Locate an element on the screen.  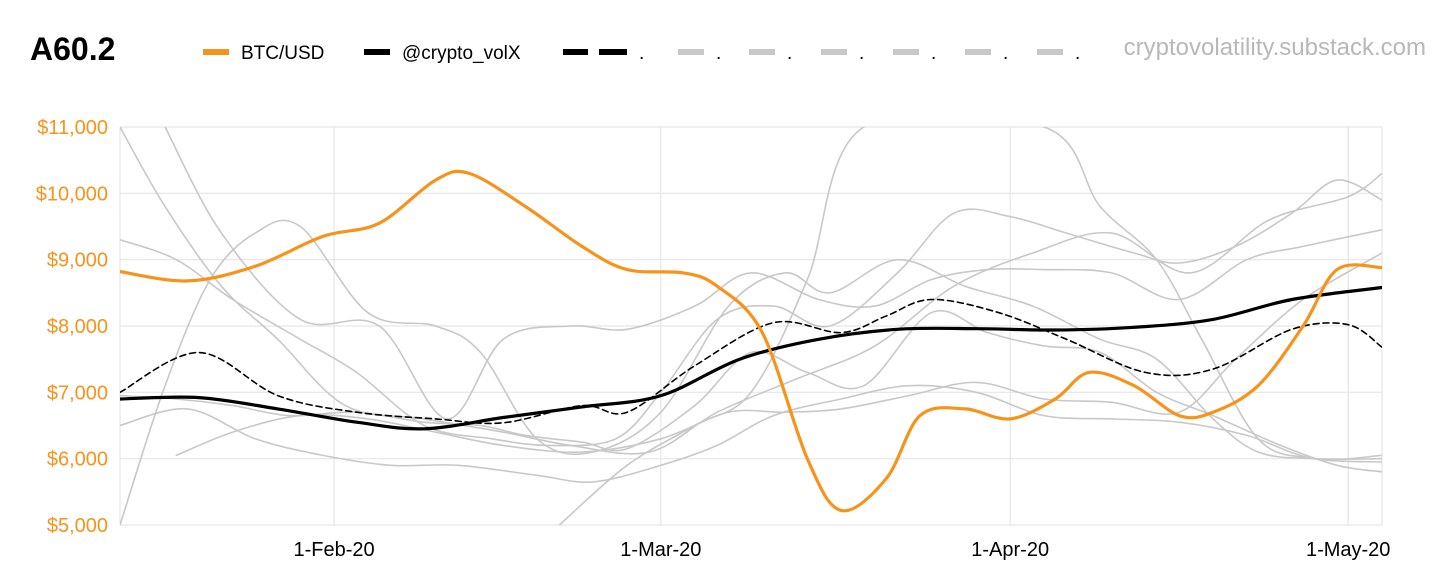
legend-label: BTC/USD is located at coordinates (282, 53).